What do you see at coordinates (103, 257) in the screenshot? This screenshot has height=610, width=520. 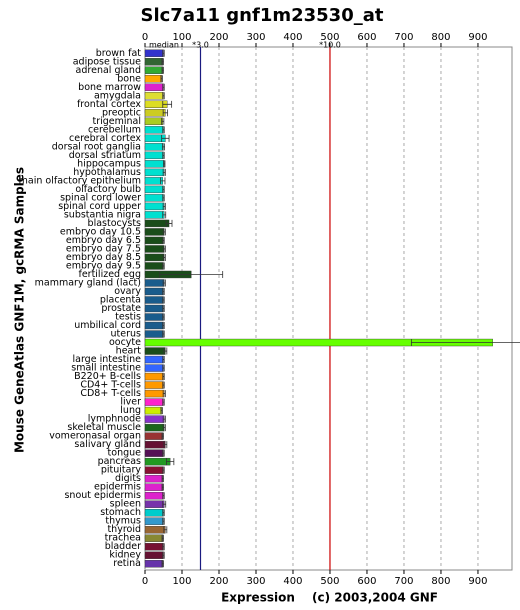 I see `y-tick-label: embryo day 8.5` at bounding box center [103, 257].